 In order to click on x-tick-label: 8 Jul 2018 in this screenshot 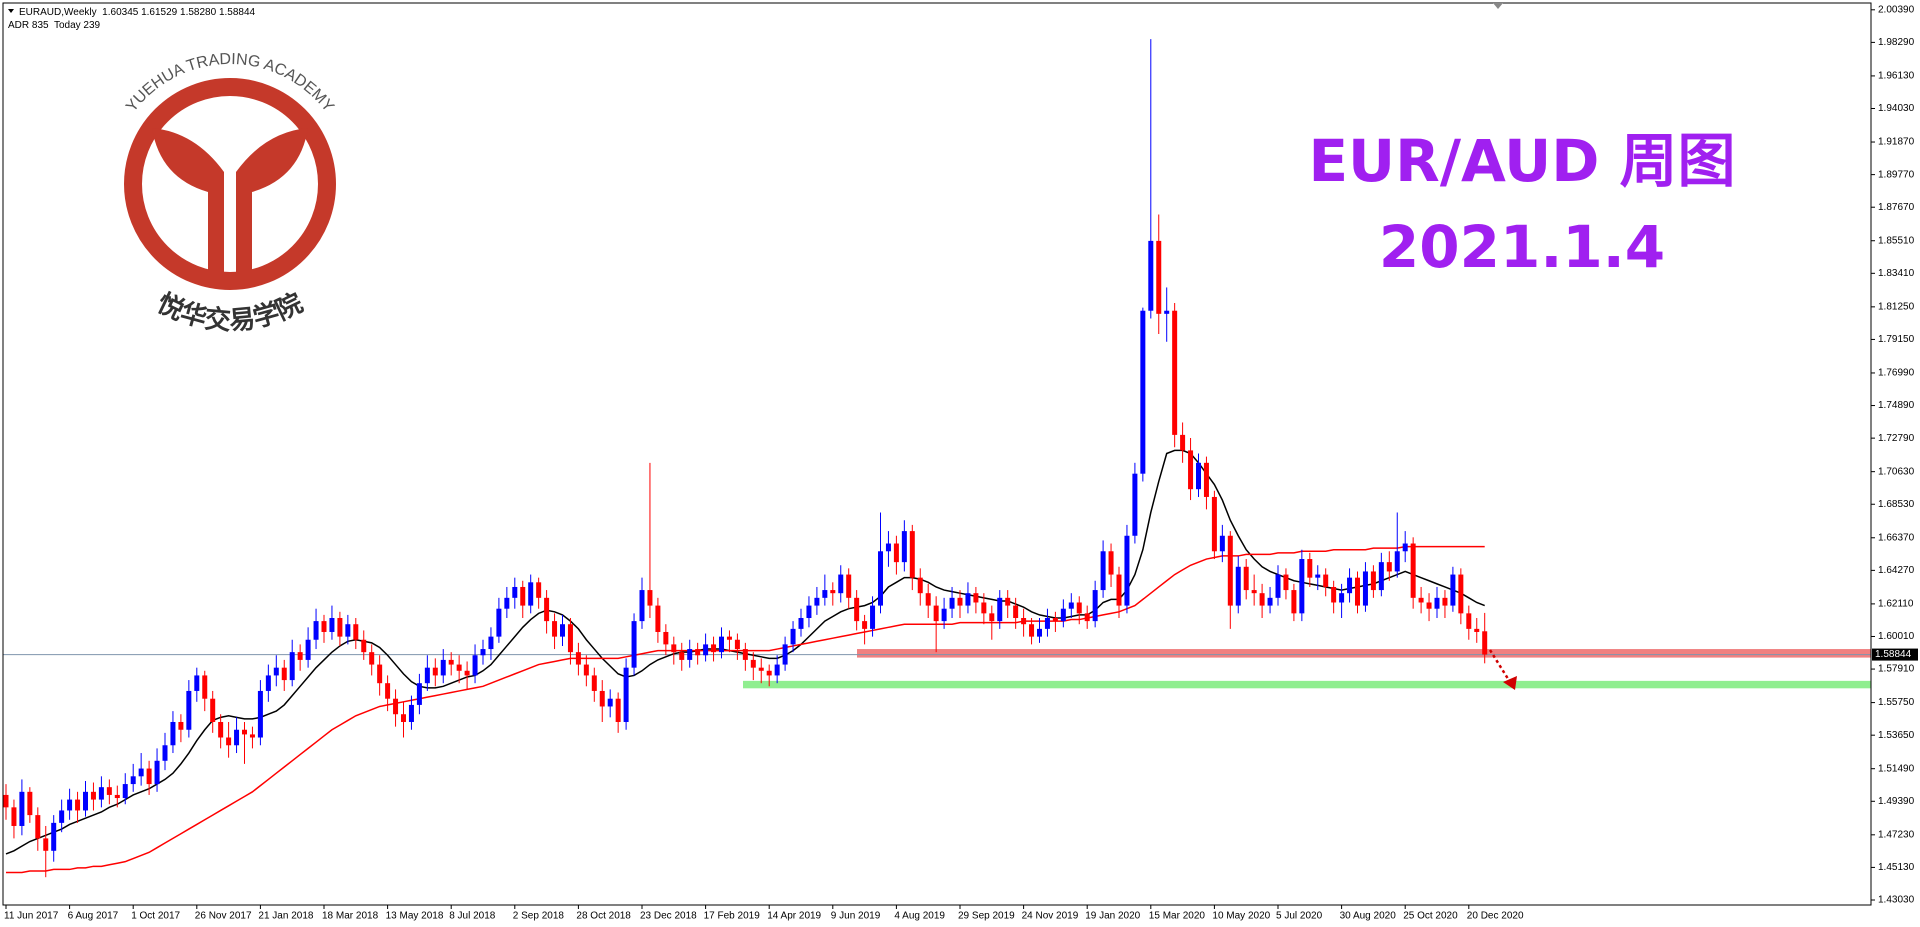, I will do `click(472, 916)`.